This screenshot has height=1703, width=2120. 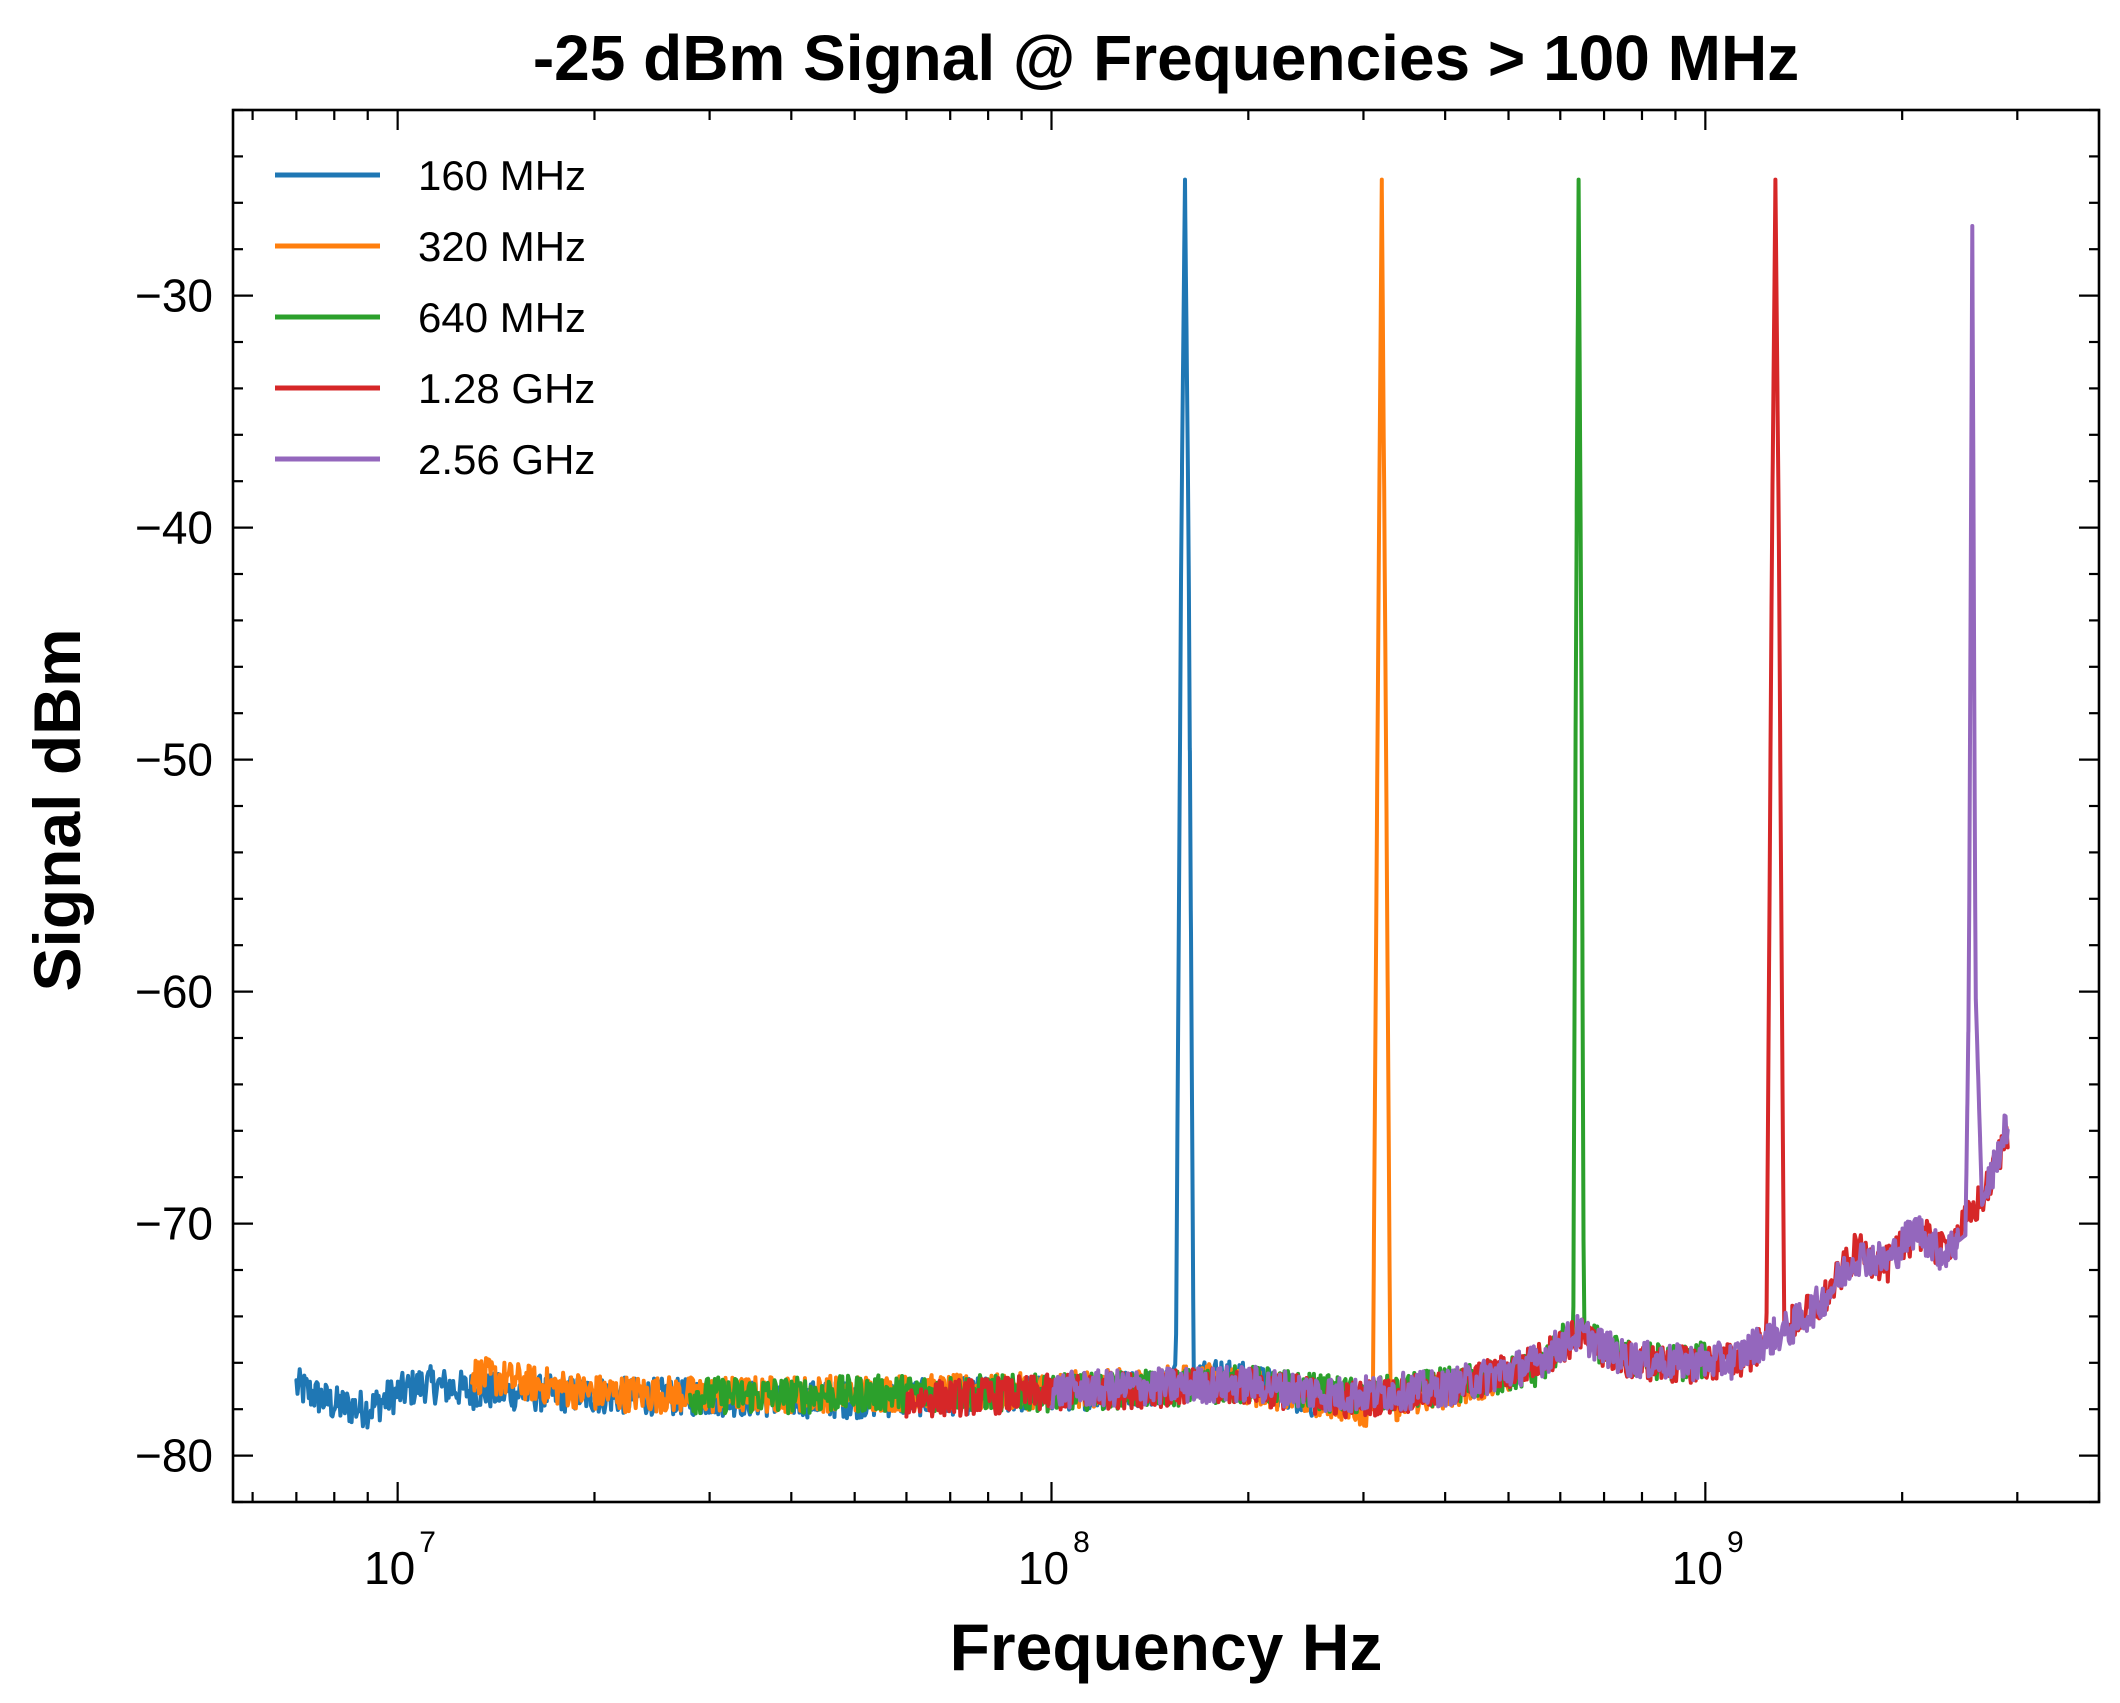 I want to click on legend-item: 320 MHz, so click(x=430, y=246).